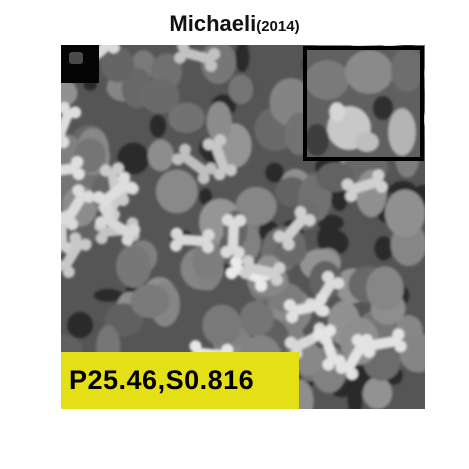 The width and height of the screenshot is (469, 469). I want to click on metrics-box: P25.46,S0.816, so click(180, 380).